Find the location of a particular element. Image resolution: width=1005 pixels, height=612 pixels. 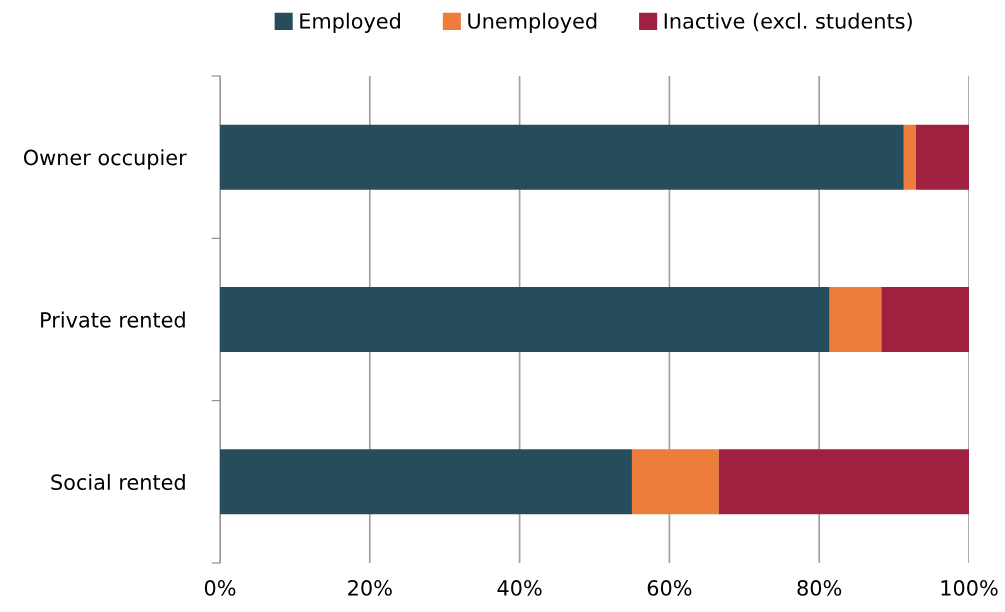

x-tick-label: 40% is located at coordinates (519, 588).